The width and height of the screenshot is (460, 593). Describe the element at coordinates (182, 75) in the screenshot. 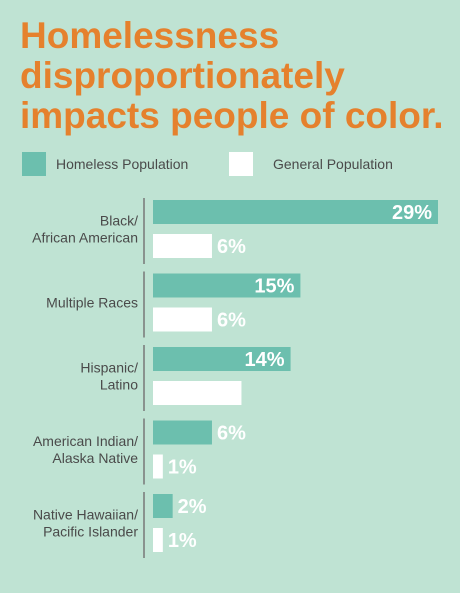

I see `title-line-2: disproportionately` at that location.